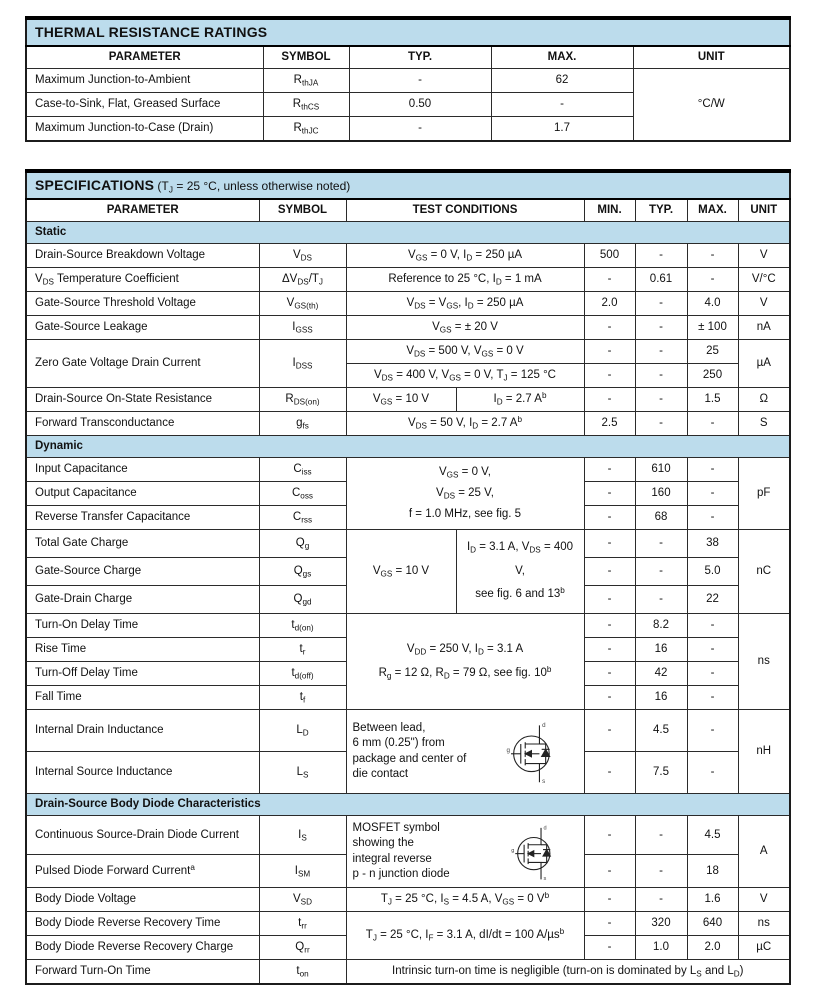  I want to click on cond-cell: VGS = 10 V, so click(401, 571).